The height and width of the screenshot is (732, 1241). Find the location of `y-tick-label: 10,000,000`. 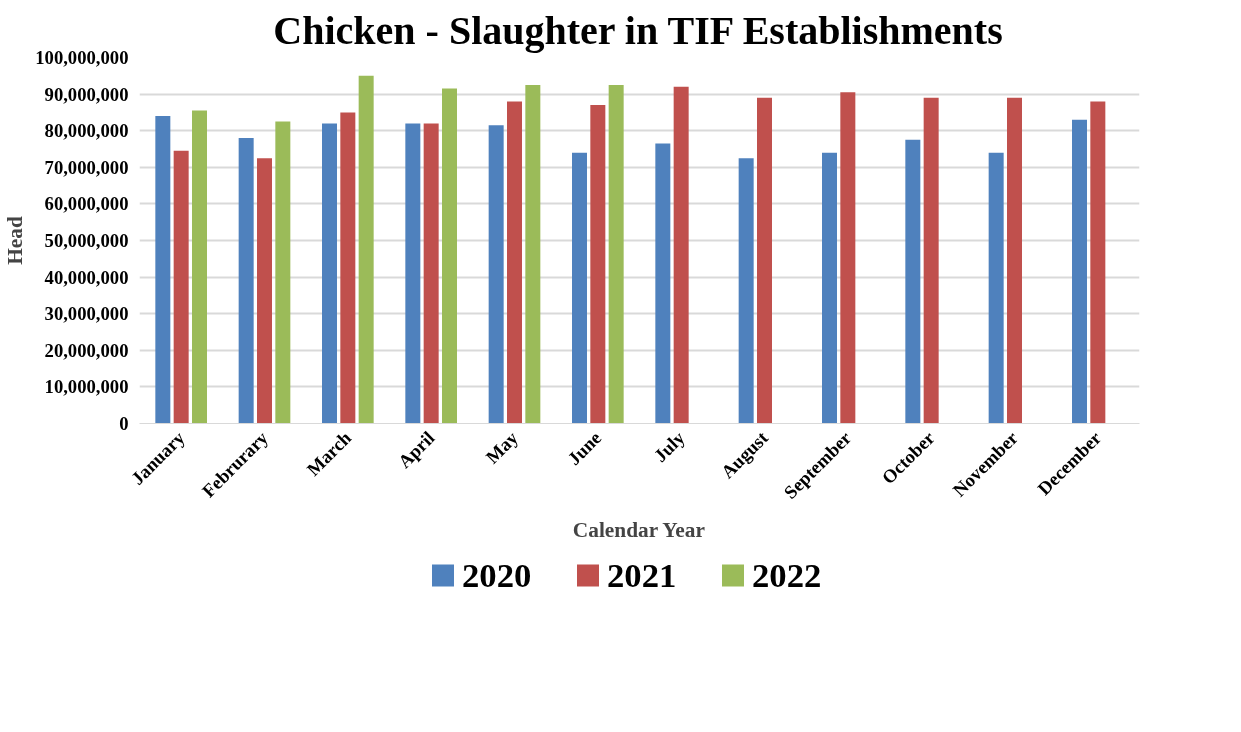

y-tick-label: 10,000,000 is located at coordinates (86, 387).